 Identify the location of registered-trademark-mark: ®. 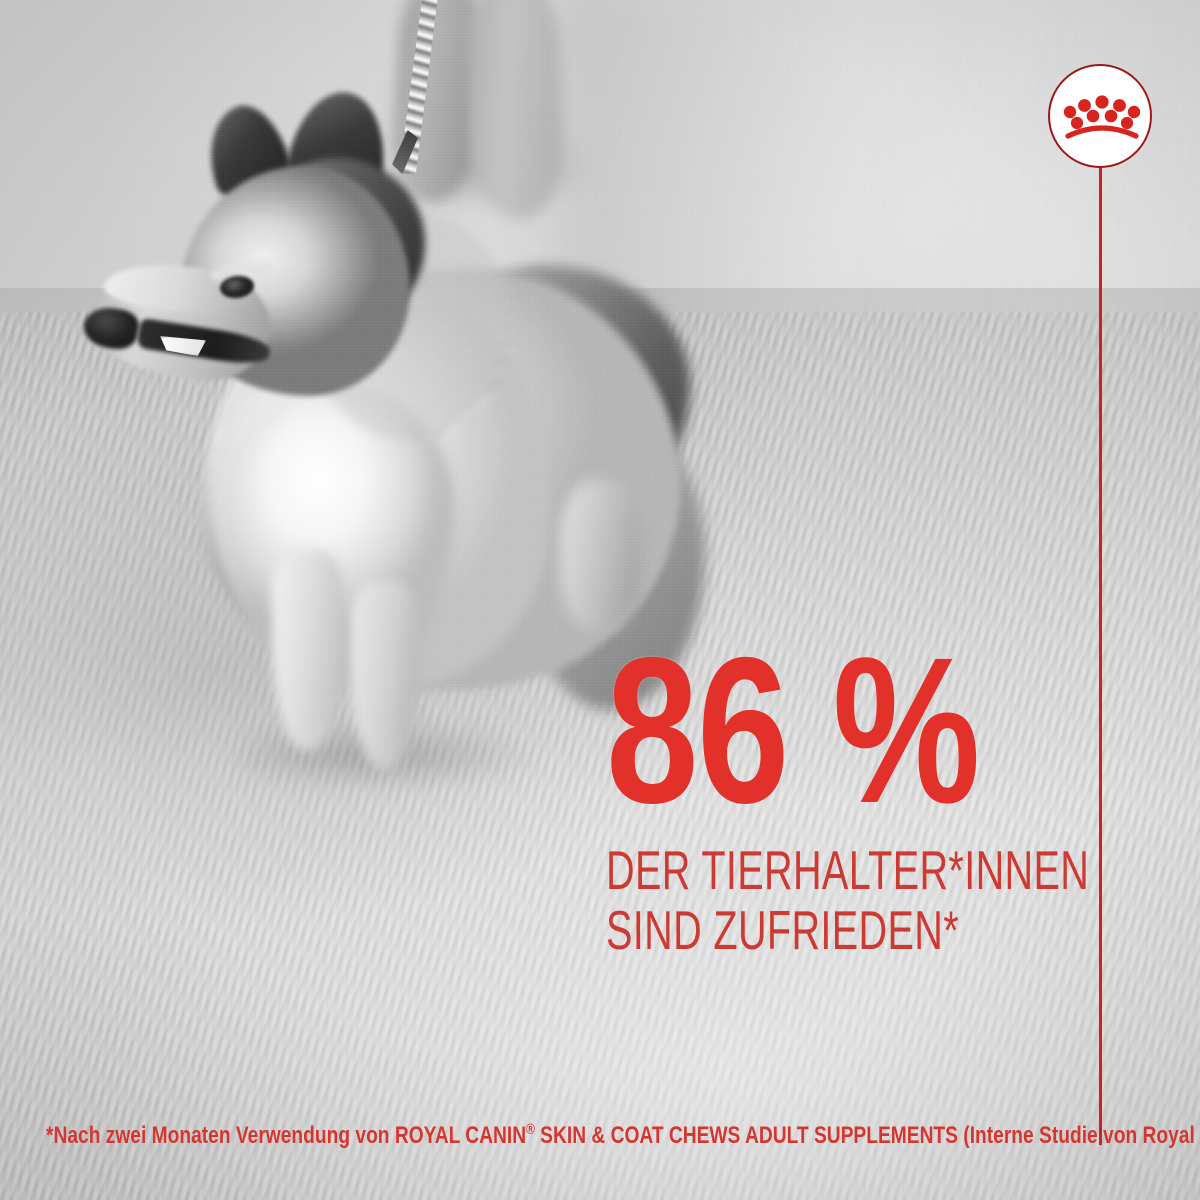
(530, 1130).